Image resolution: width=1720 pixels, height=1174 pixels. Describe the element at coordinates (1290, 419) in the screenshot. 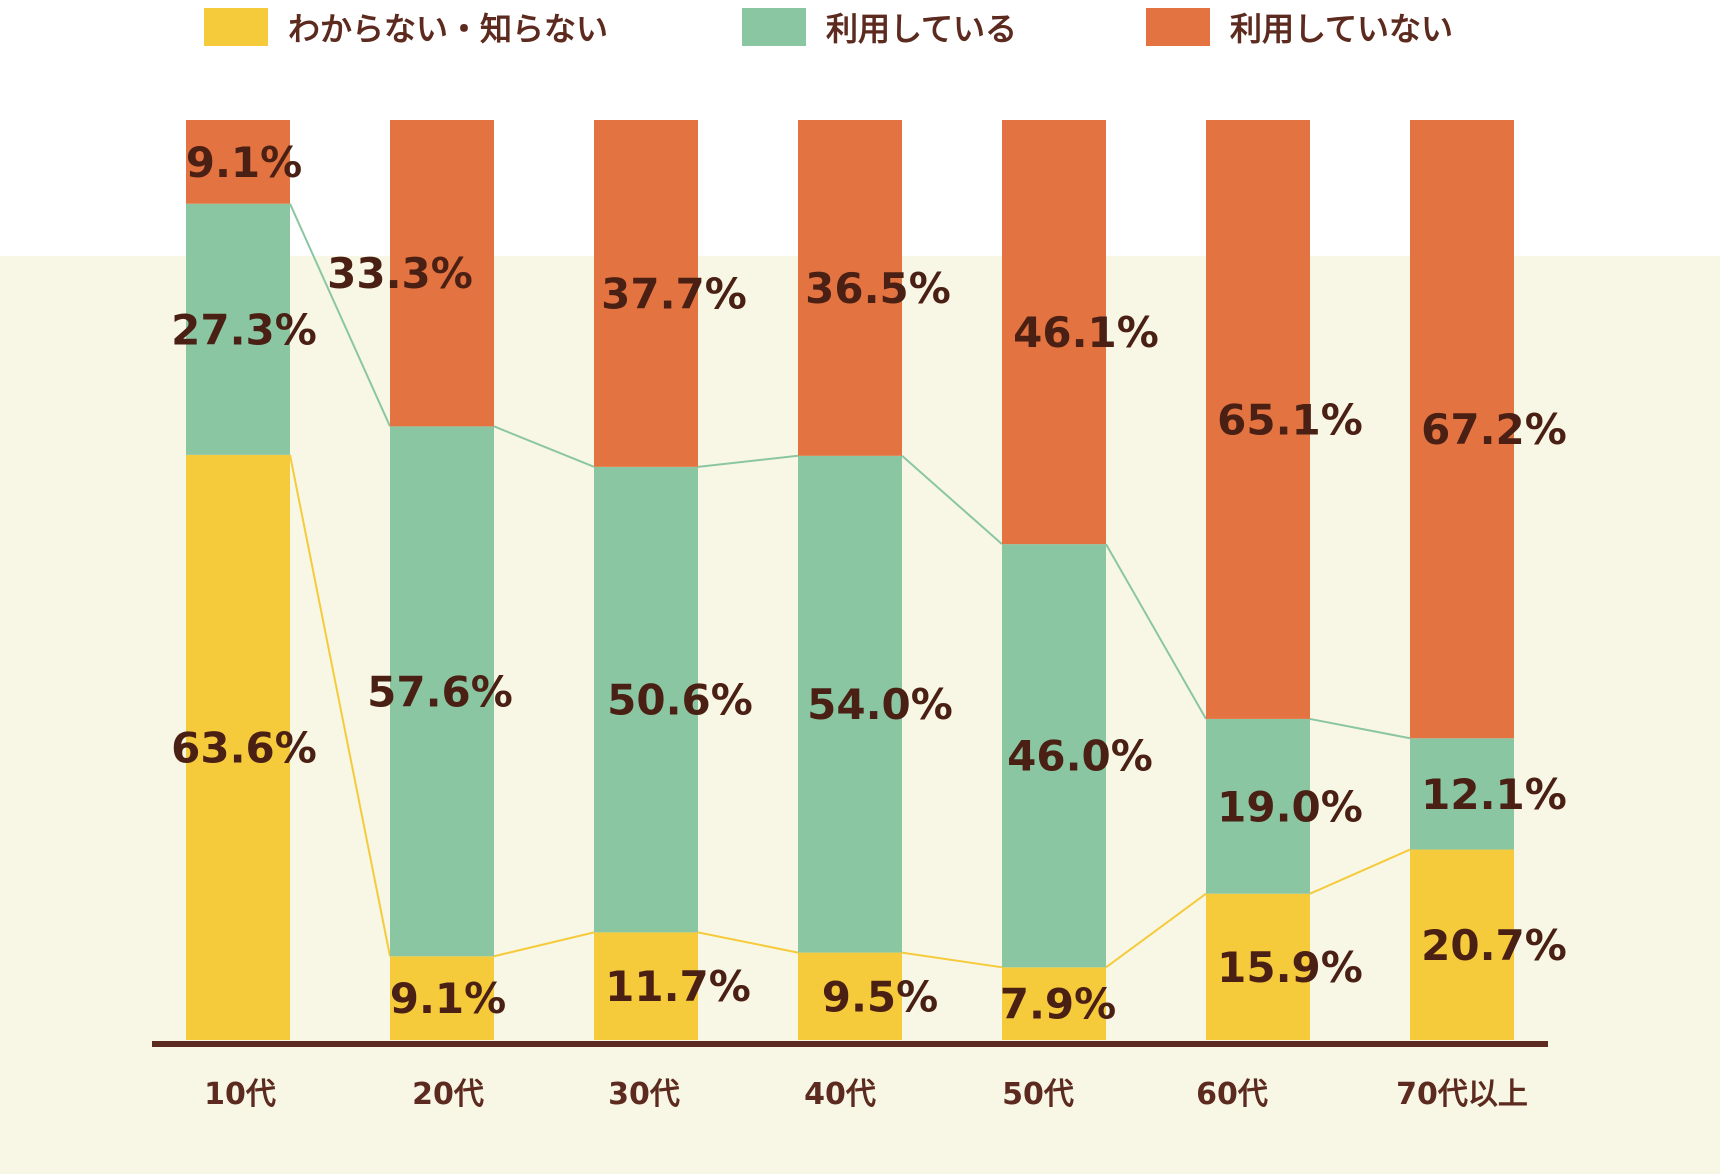

I see `bar-value-label: 65.1%` at that location.